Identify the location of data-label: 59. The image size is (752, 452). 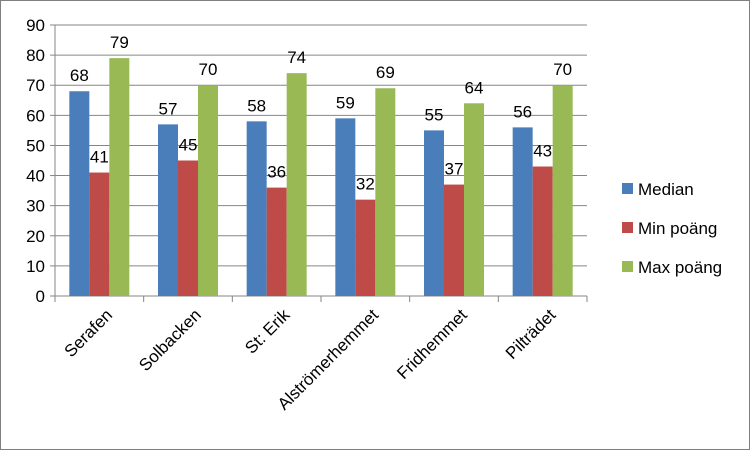
(345, 102).